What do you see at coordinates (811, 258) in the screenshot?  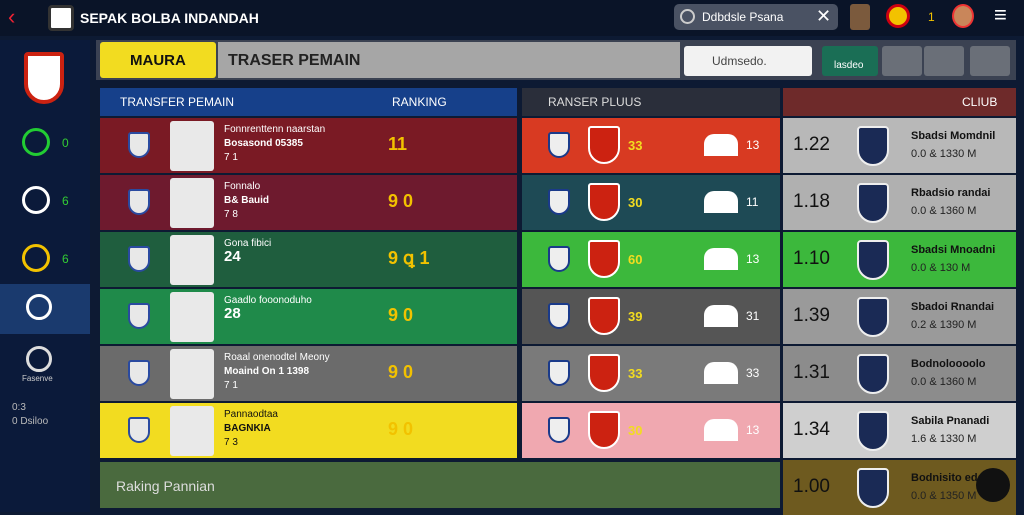 I see `value: 1.10` at bounding box center [811, 258].